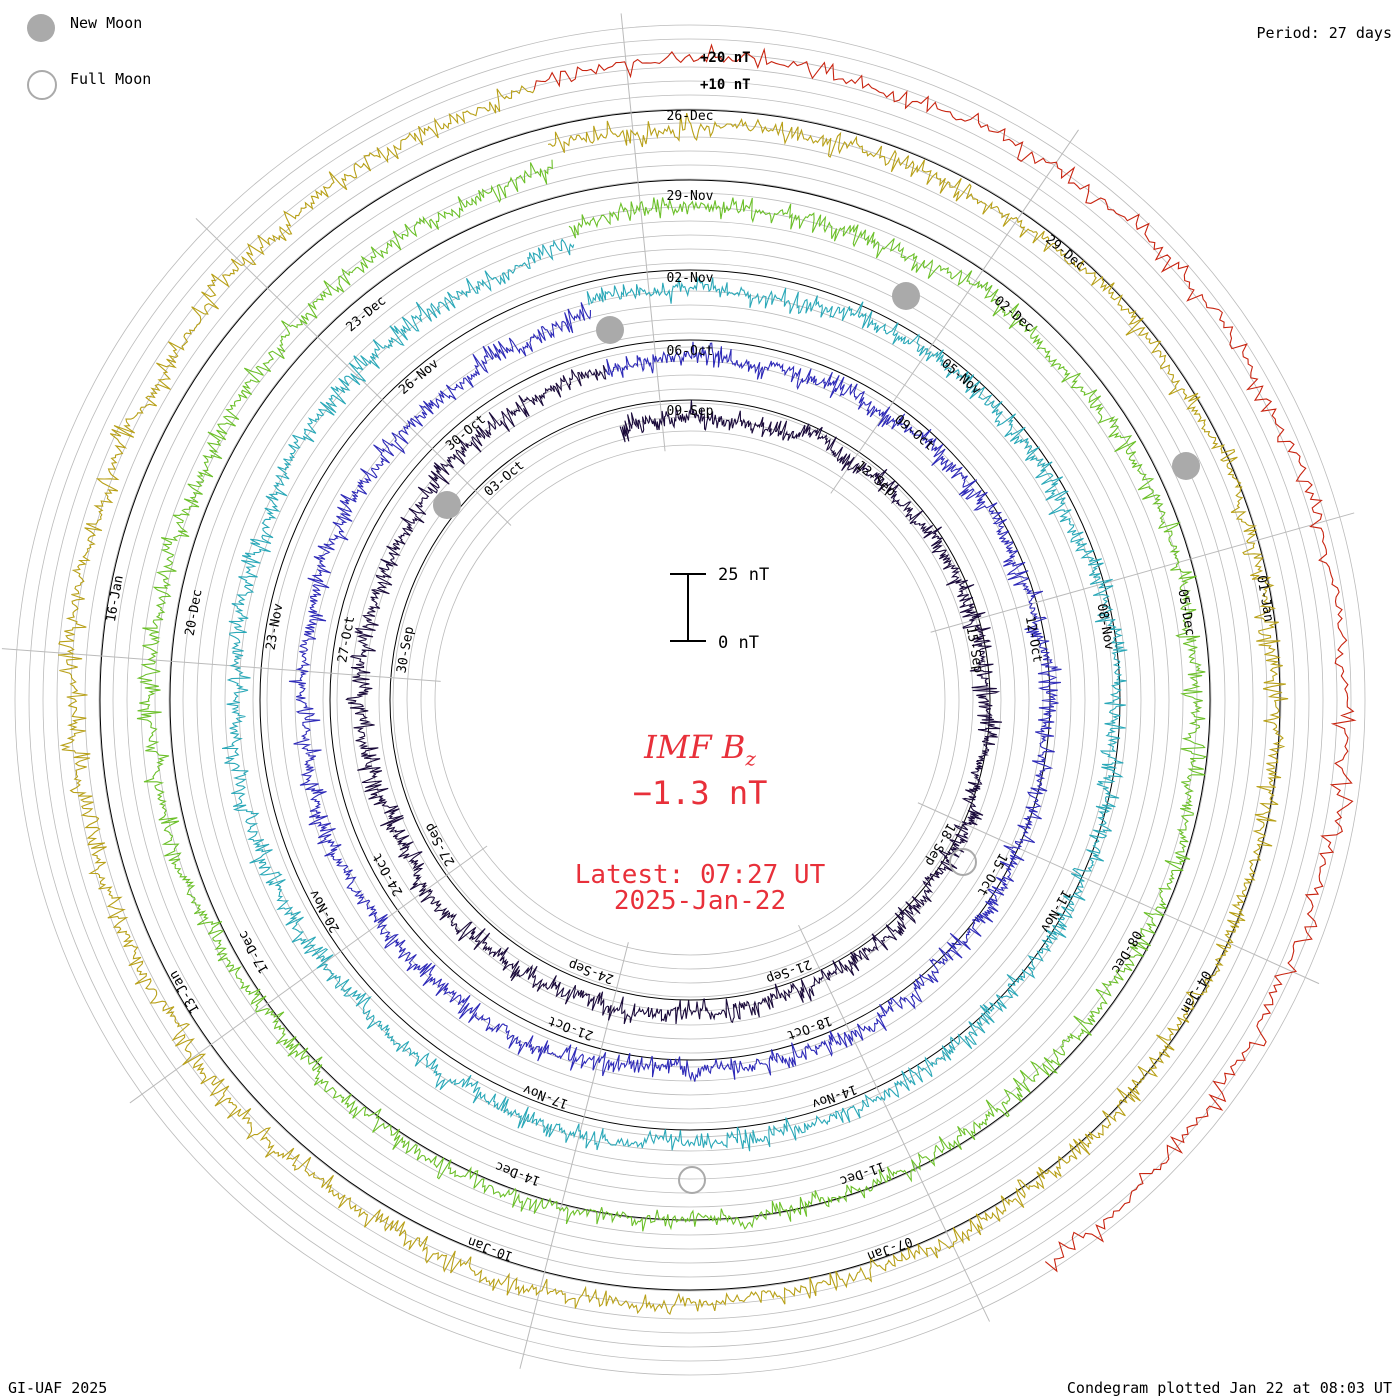  Describe the element at coordinates (788, 971) in the screenshot. I see `date-label: 21-Sep` at that location.